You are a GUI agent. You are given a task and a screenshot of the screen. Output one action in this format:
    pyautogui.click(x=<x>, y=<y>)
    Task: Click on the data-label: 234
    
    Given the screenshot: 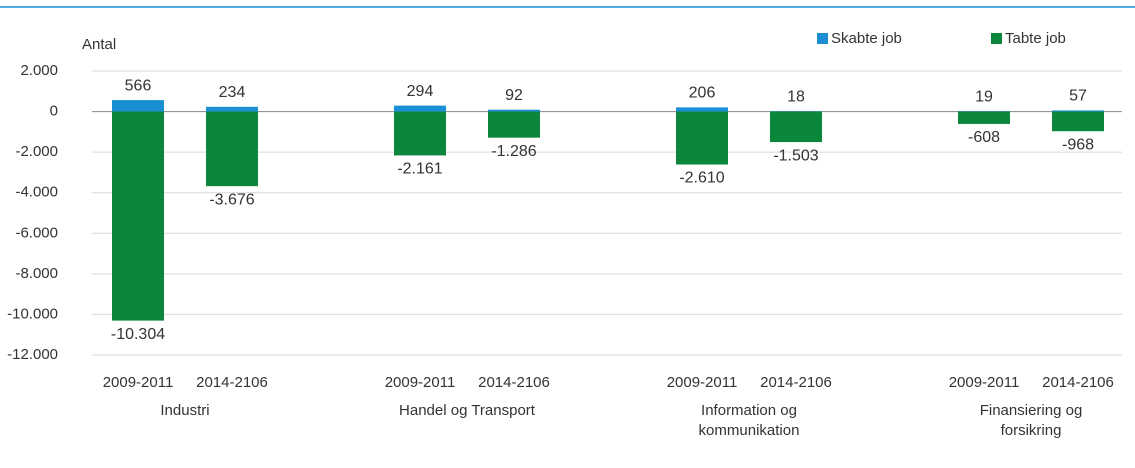 What is the action you would take?
    pyautogui.click(x=232, y=92)
    